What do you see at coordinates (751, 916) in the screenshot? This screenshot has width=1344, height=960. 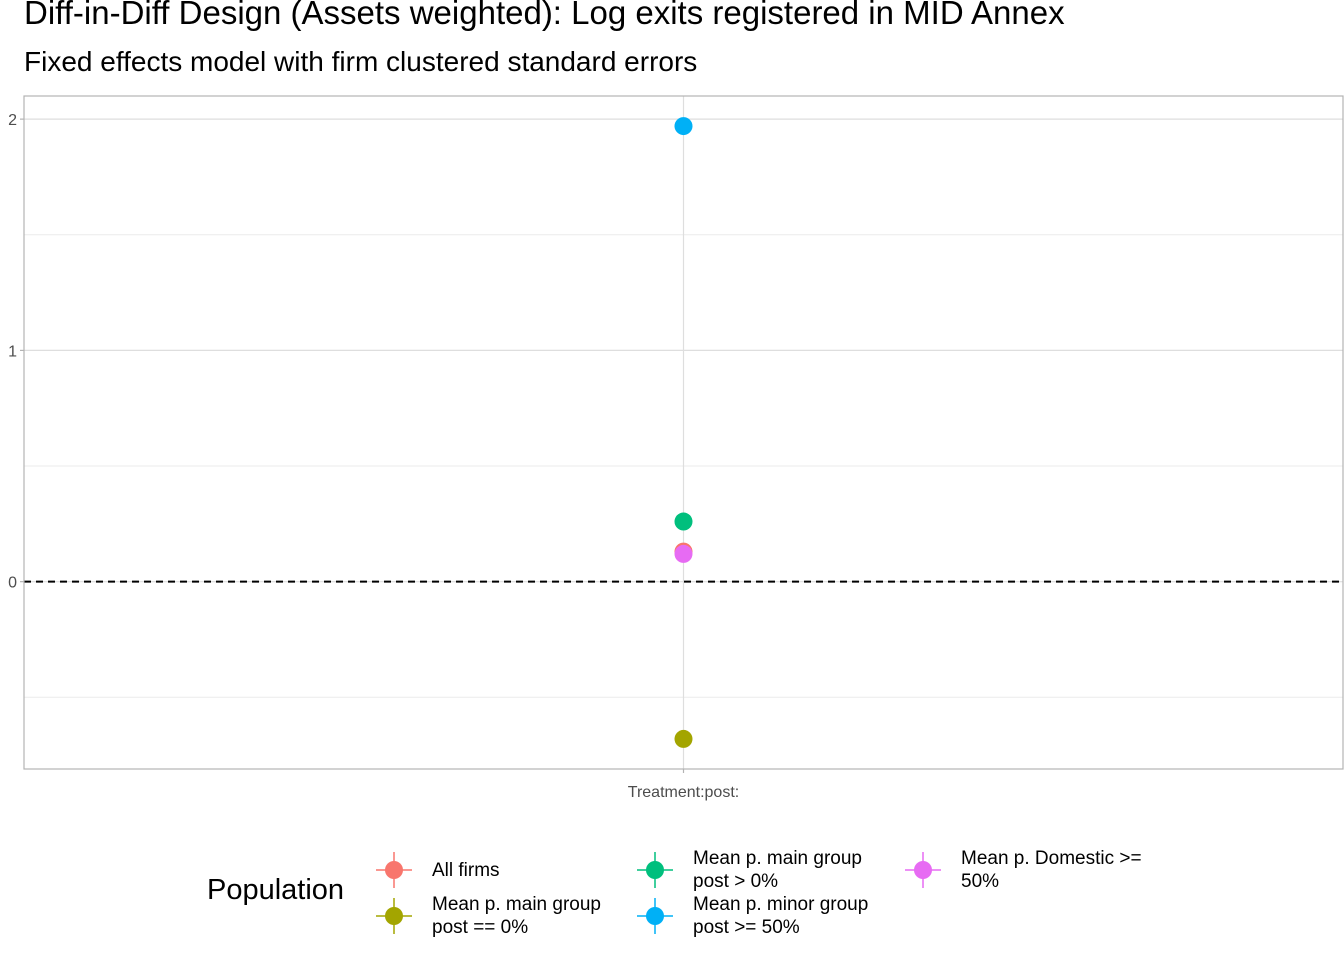 I see `legend-item-minor-group: Mean p. minor group post >= 50%` at bounding box center [751, 916].